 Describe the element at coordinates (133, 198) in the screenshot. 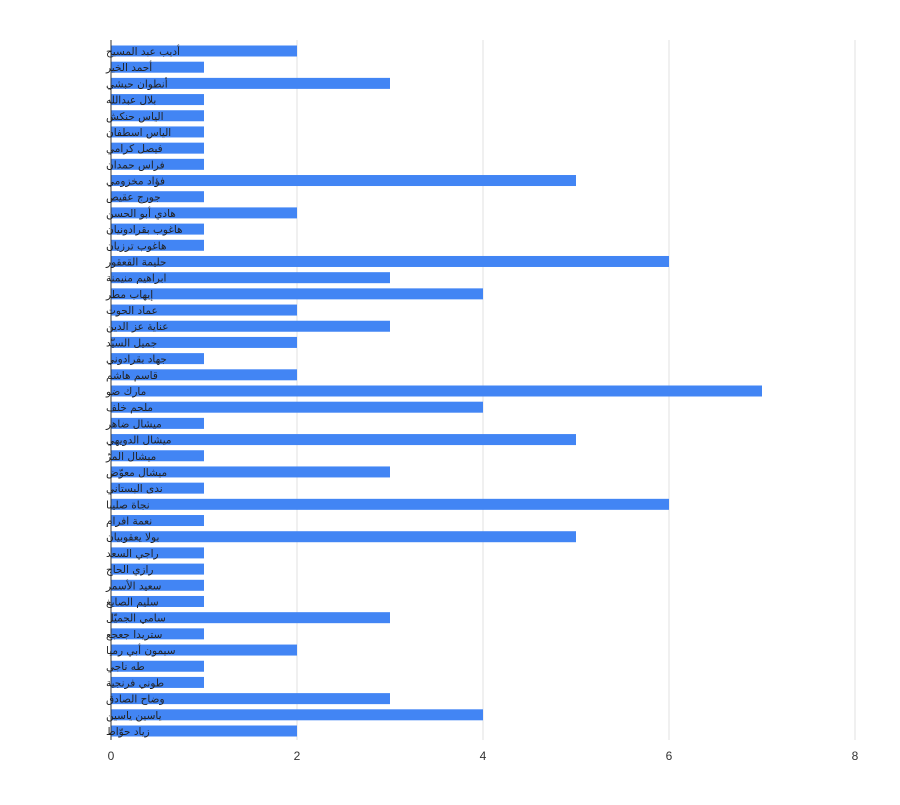

I see `category-label: جورج عقيص` at that location.